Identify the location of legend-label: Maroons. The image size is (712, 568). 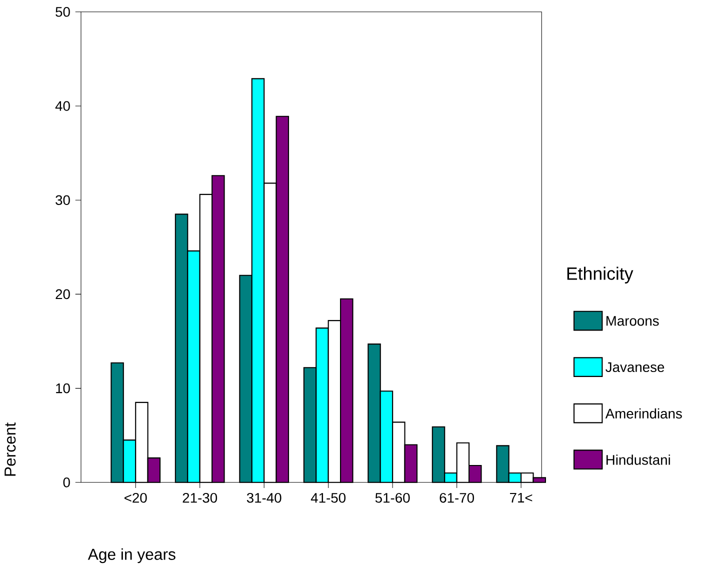
(632, 321).